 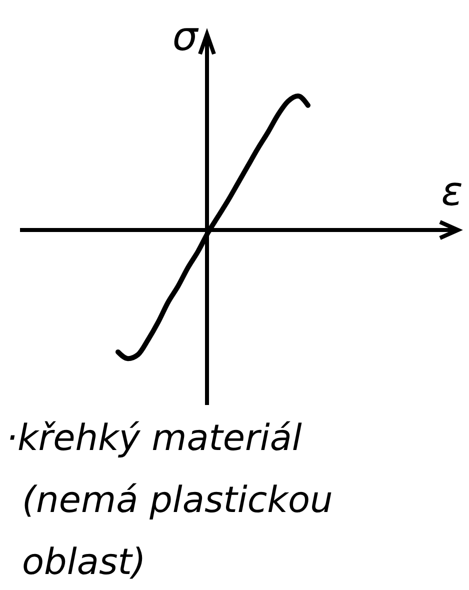 I want to click on x-axis-title: ε, so click(x=452, y=192).